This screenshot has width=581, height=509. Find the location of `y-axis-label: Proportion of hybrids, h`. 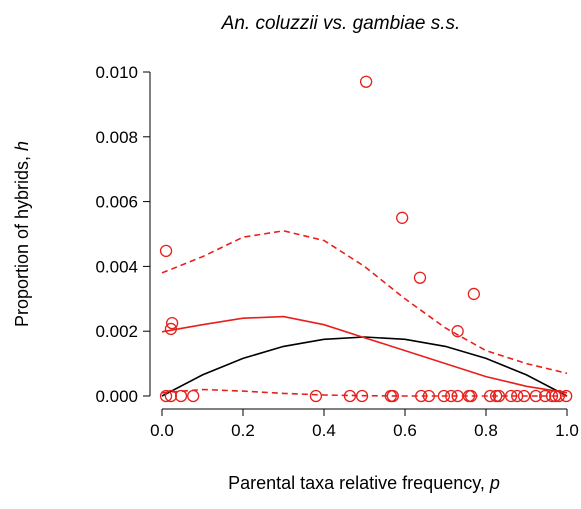

y-axis-label: Proportion of hybrids, h is located at coordinates (22, 234).